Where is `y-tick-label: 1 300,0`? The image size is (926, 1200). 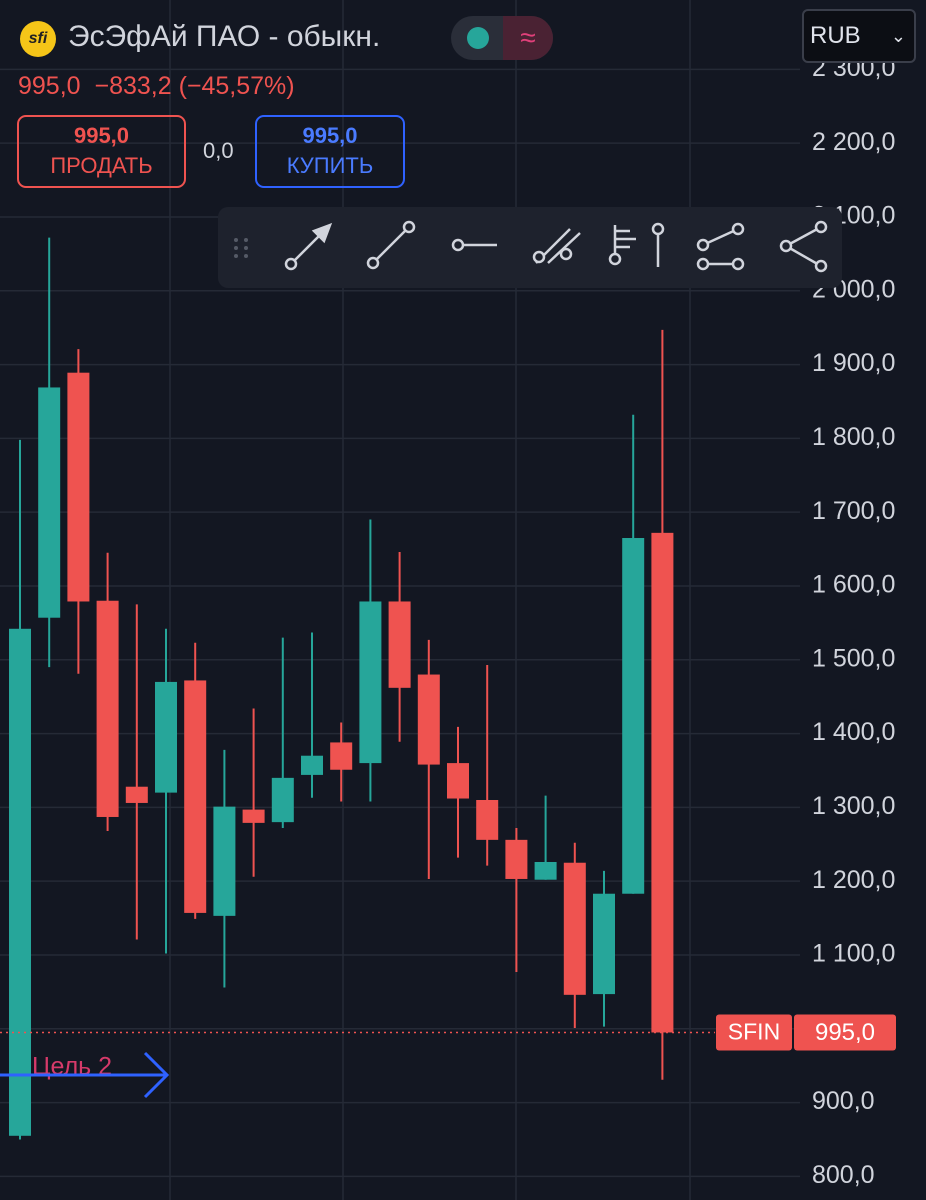 y-tick-label: 1 300,0 is located at coordinates (853, 806).